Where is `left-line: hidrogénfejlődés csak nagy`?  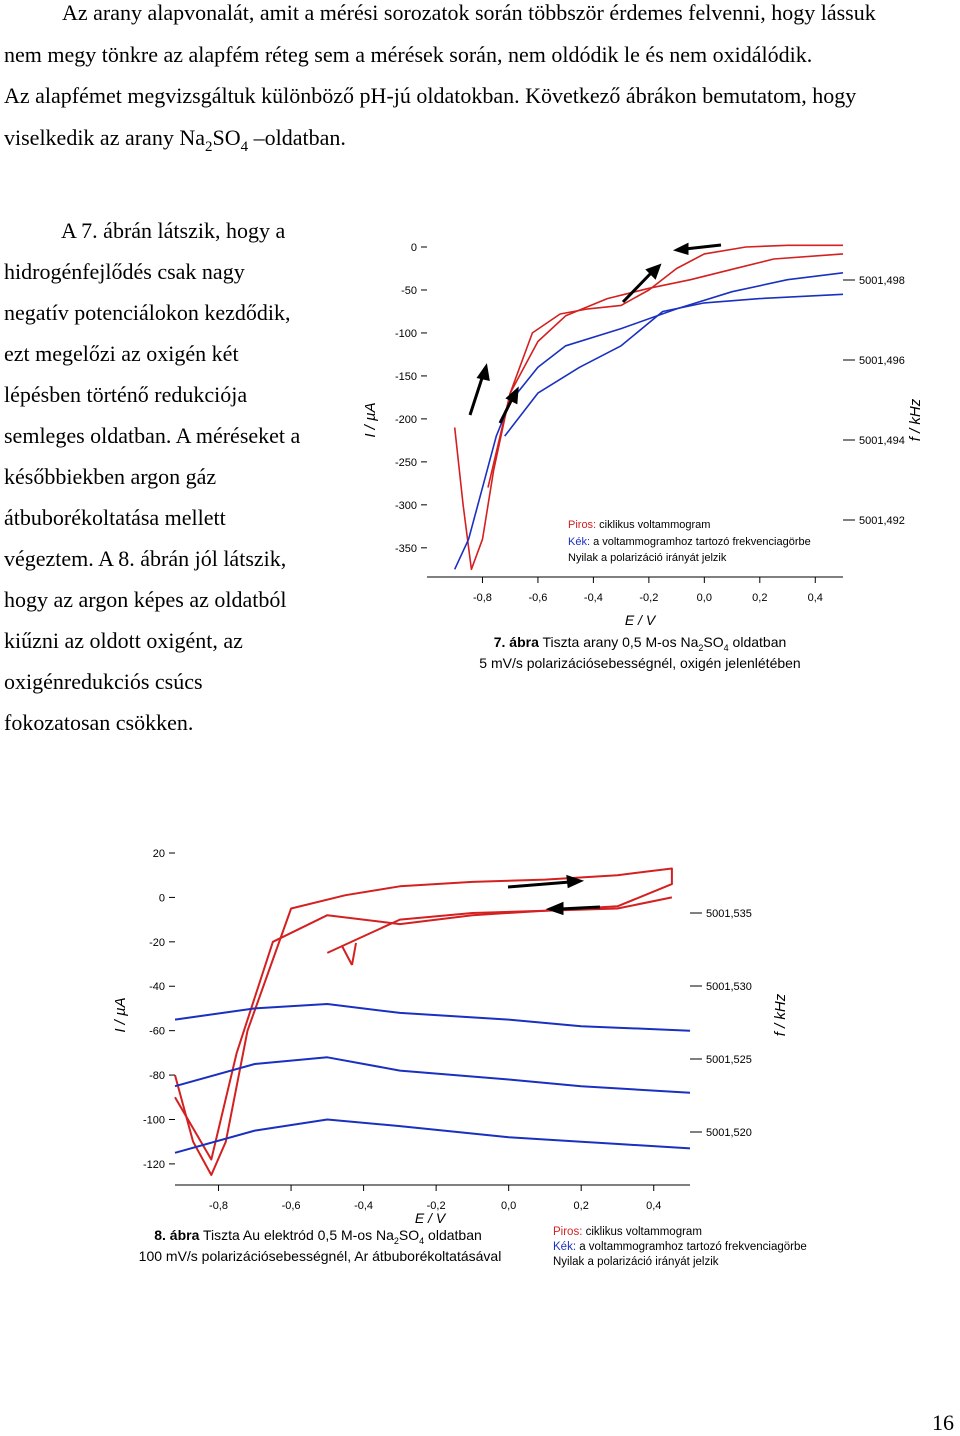
left-line: hidrogénfejlődés csak nagy is located at coordinates (124, 271).